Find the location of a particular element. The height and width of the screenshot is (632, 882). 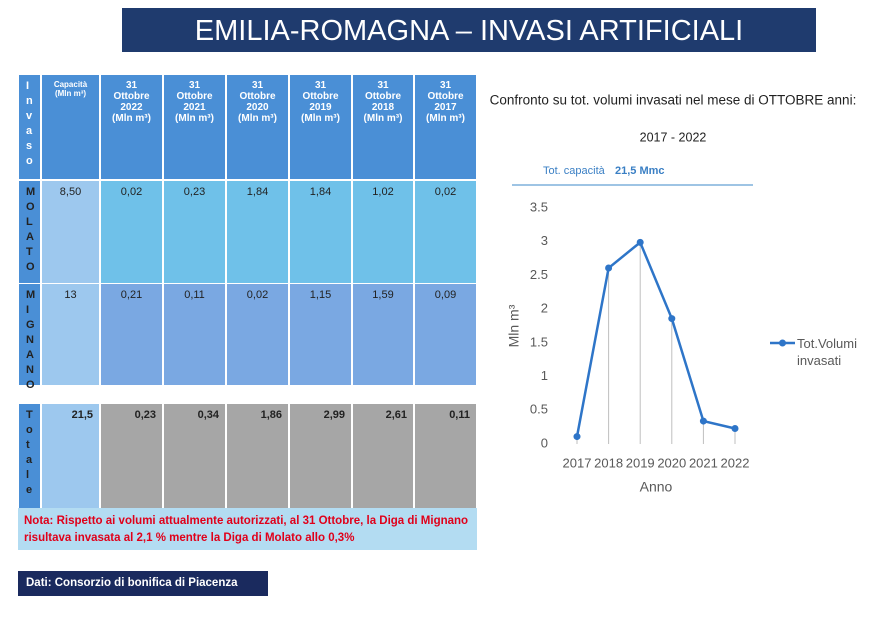

y-tick-label: 1 is located at coordinates (544, 375).